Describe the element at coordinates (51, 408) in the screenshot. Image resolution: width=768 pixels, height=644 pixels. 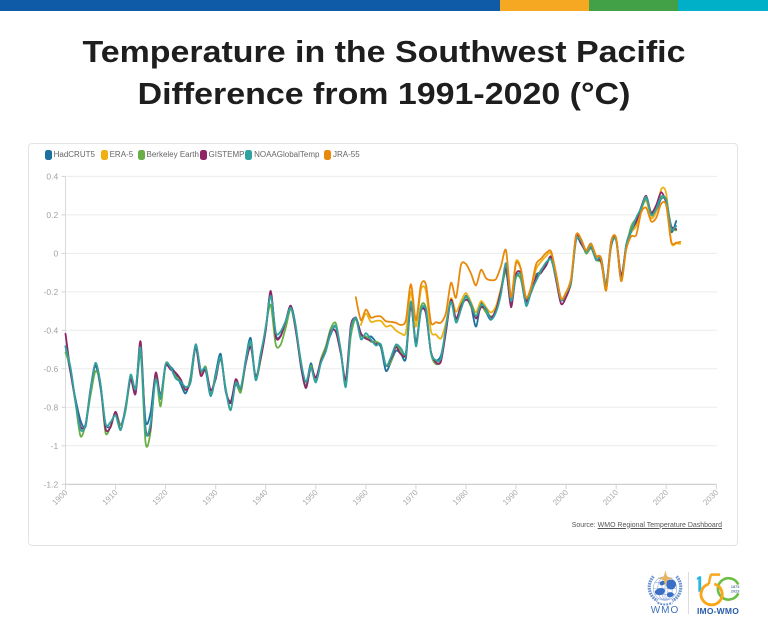
I see `svg-text: -0.8` at that location.